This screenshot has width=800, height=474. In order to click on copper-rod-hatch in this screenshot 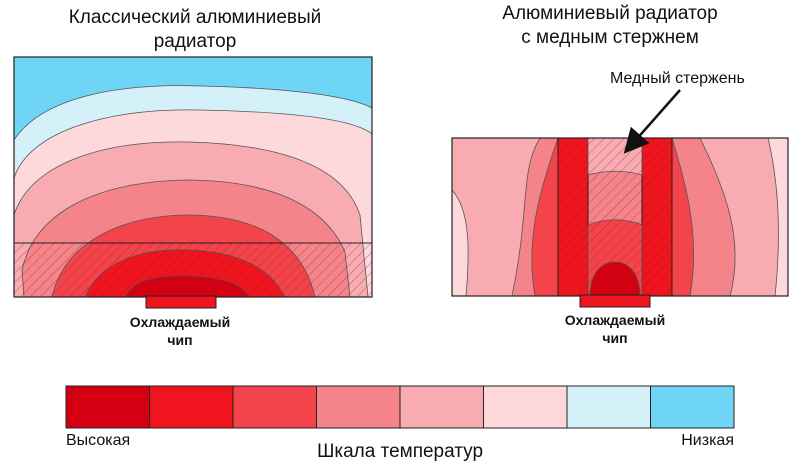, I will do `click(615, 217)`.